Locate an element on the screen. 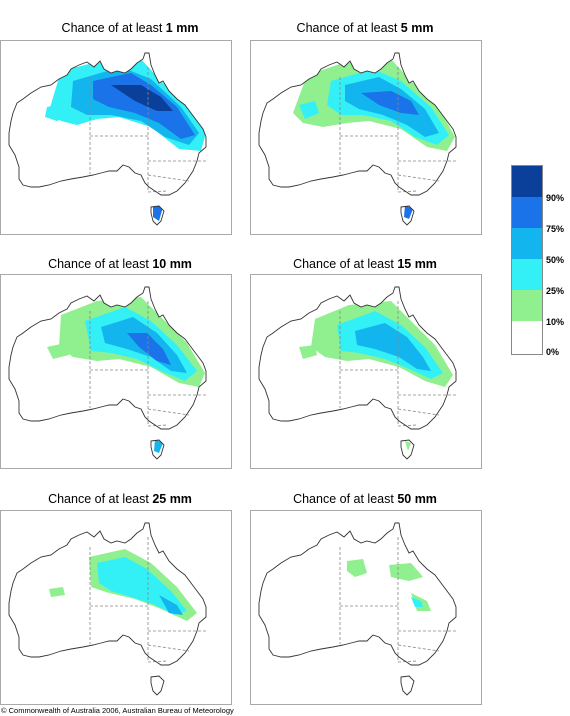  map-15mm is located at coordinates (366, 371).